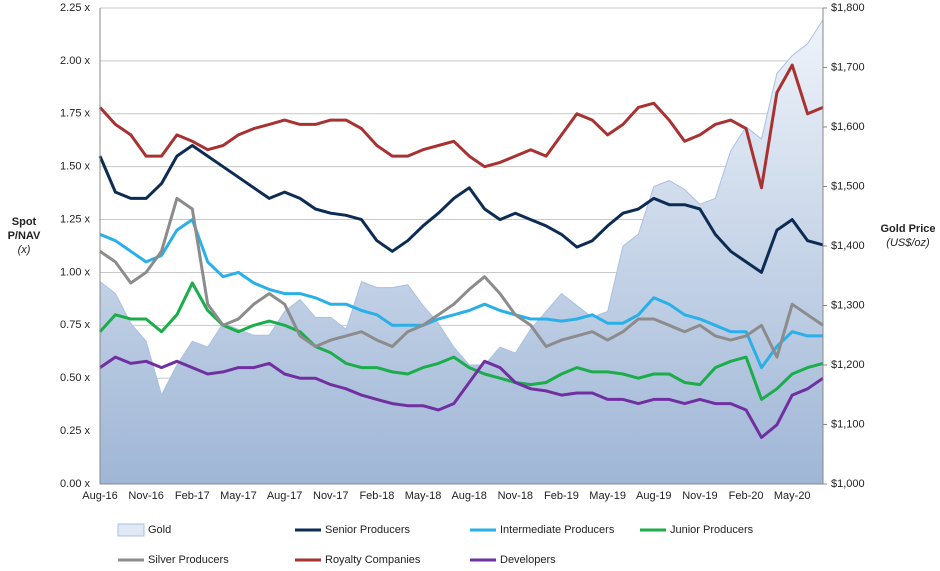  I want to click on legend-label: Developers, so click(528, 560).